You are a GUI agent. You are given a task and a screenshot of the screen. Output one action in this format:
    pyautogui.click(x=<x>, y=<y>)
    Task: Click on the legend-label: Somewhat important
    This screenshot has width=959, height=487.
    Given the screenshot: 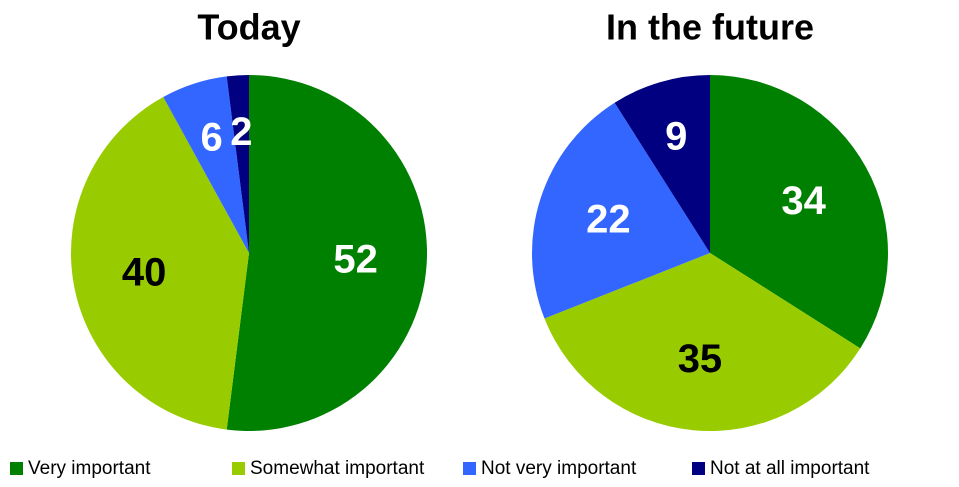 What is the action you would take?
    pyautogui.click(x=337, y=468)
    